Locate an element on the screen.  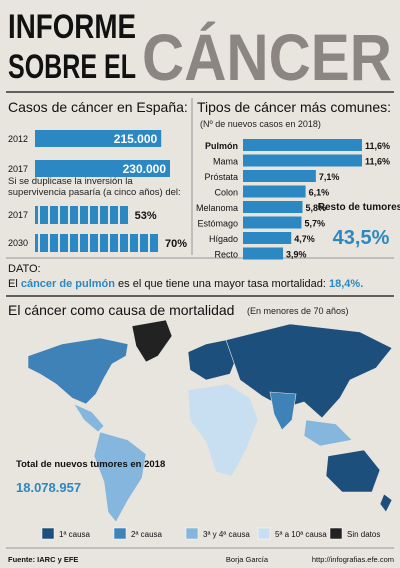
value-label: 215.000 is located at coordinates (136, 139).